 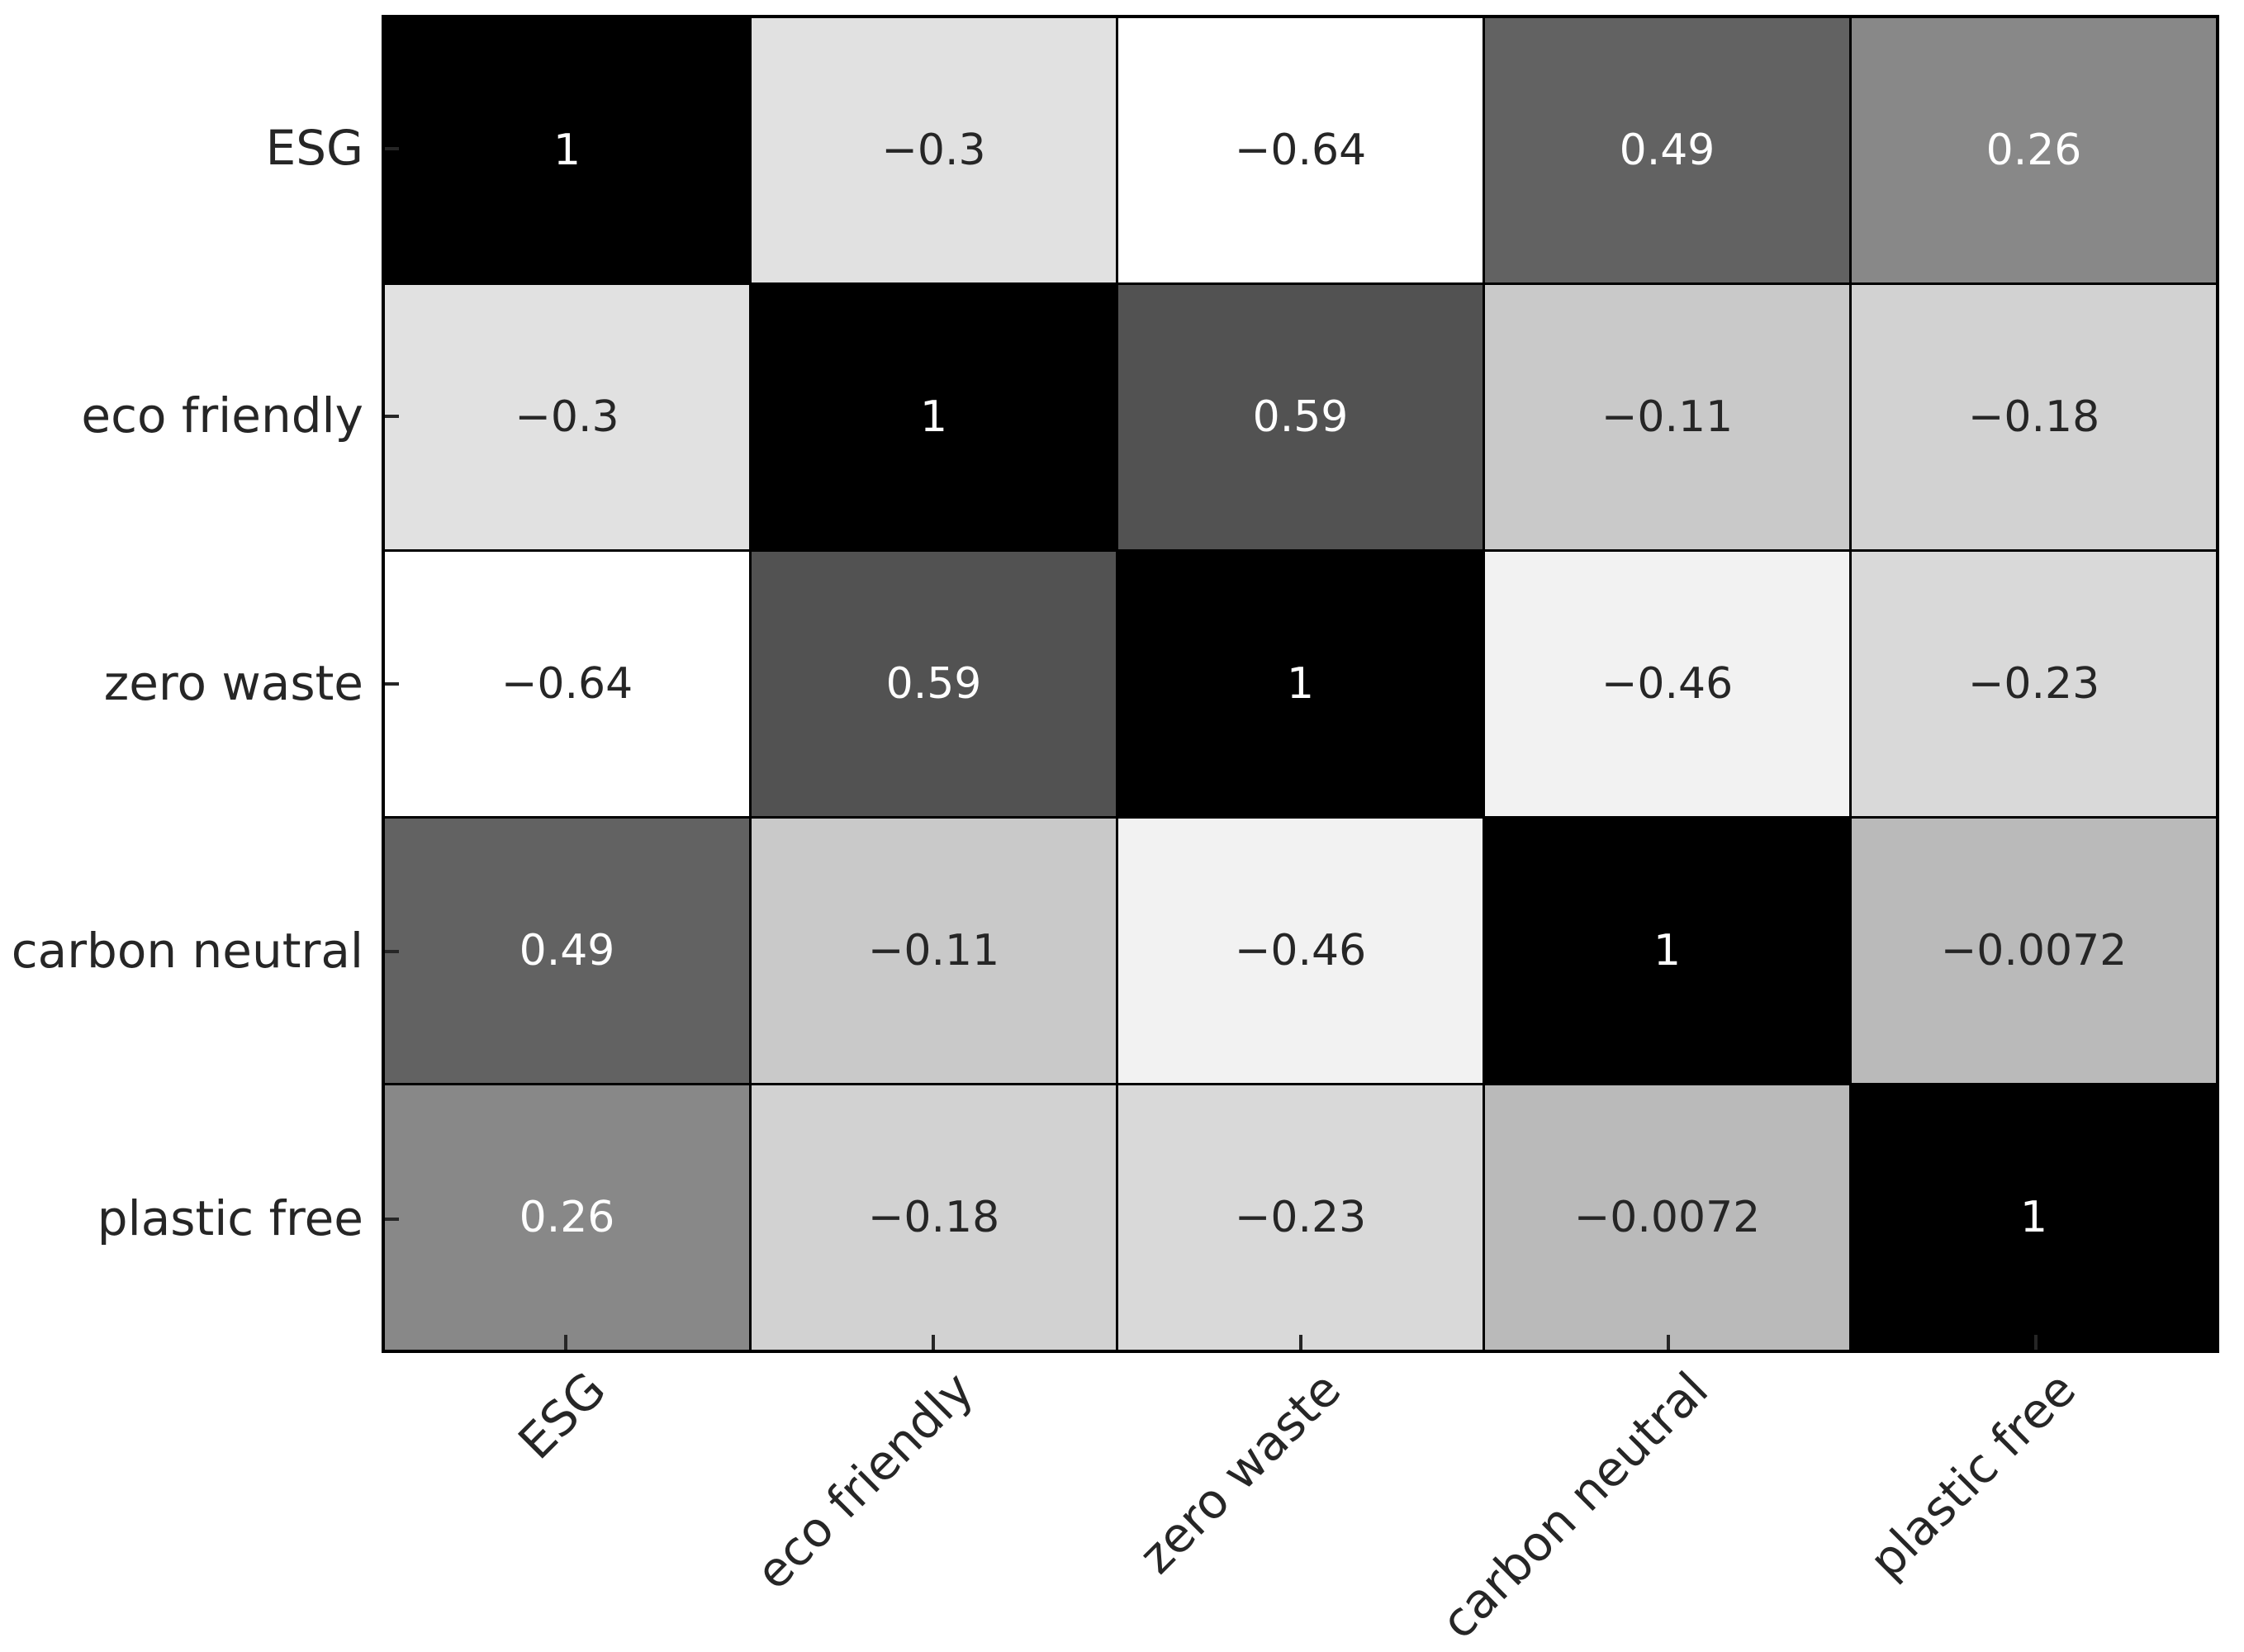 I want to click on x-tick-label: ESG, so click(x=562, y=1415).